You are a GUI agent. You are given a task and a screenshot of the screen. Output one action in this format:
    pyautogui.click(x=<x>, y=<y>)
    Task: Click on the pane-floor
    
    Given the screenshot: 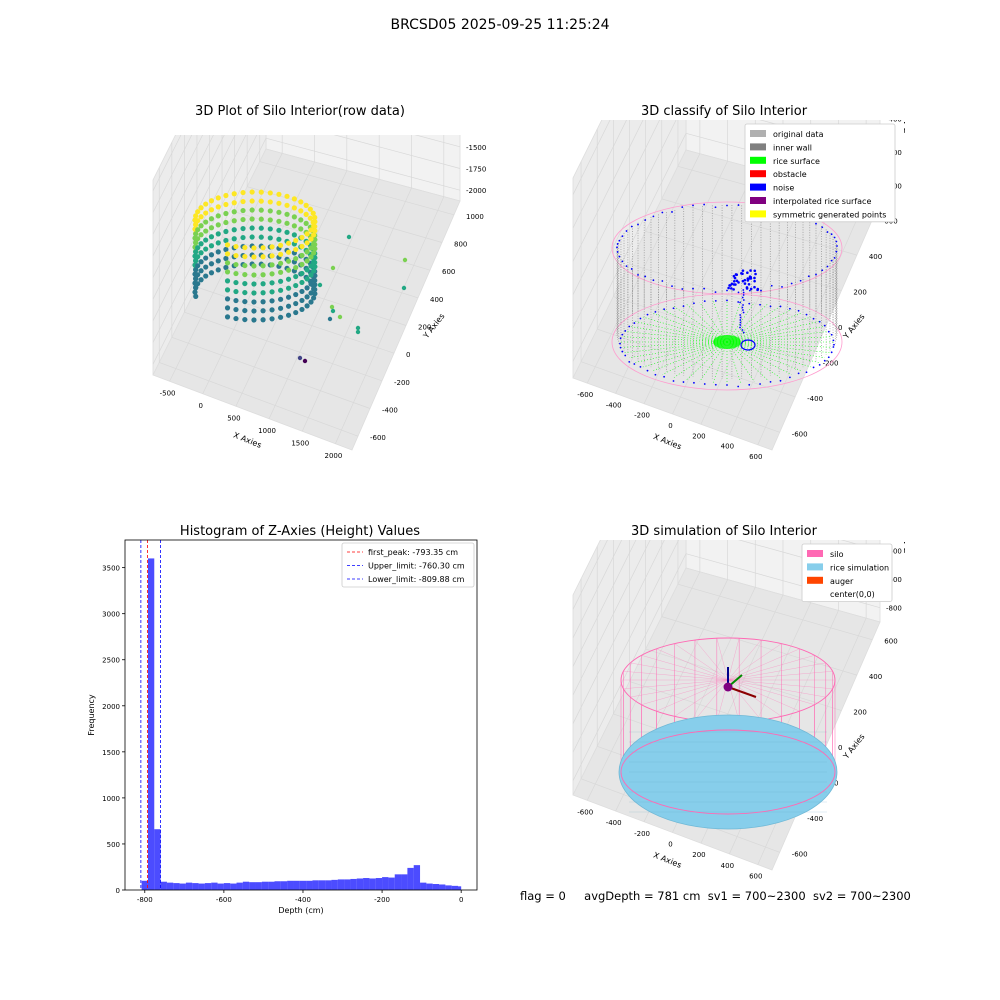 What is the action you would take?
    pyautogui.click(x=306, y=299)
    